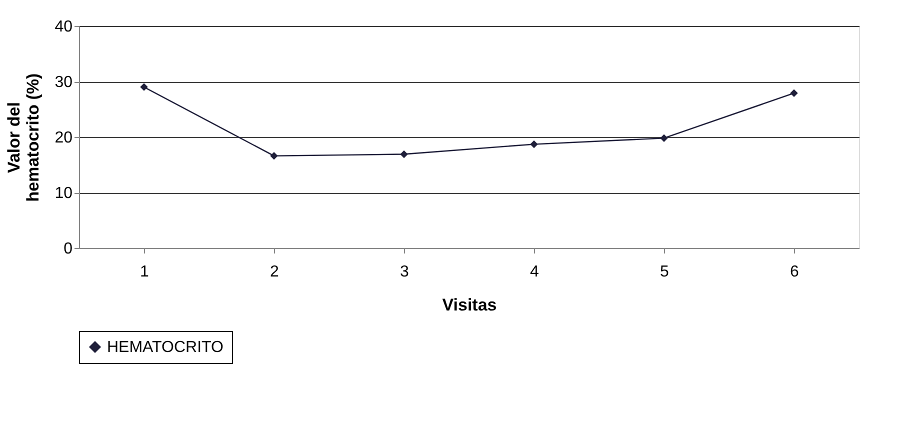 The height and width of the screenshot is (421, 917). Describe the element at coordinates (469, 305) in the screenshot. I see `x-axis-title: Visitas` at that location.